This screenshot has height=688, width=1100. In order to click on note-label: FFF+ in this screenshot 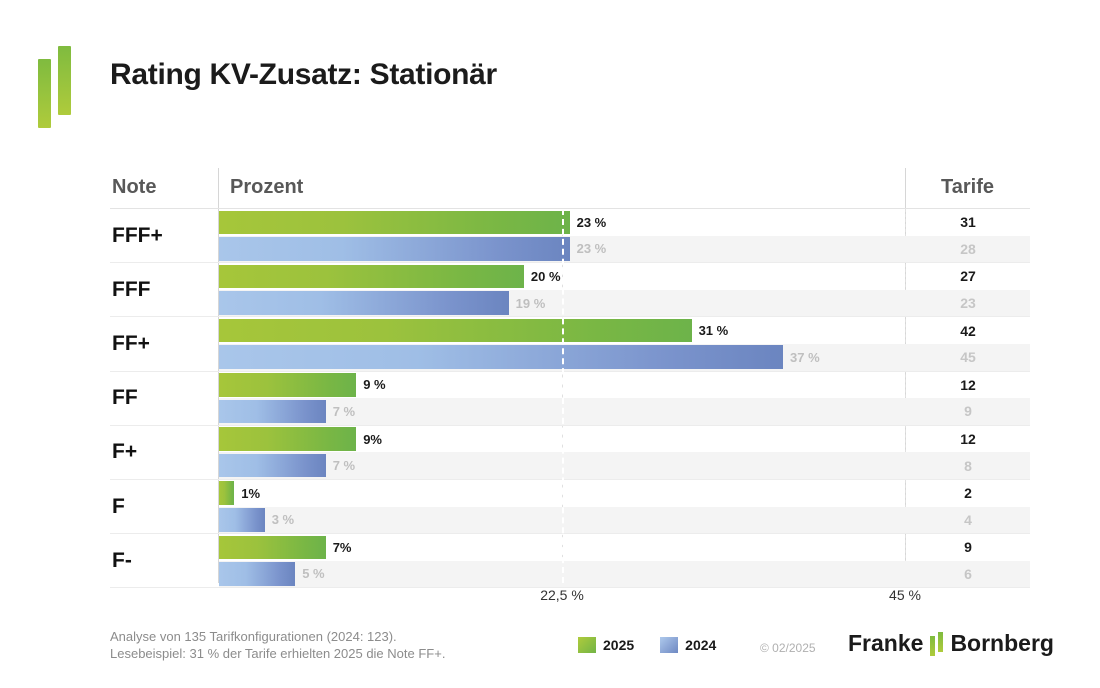, I will do `click(137, 235)`.